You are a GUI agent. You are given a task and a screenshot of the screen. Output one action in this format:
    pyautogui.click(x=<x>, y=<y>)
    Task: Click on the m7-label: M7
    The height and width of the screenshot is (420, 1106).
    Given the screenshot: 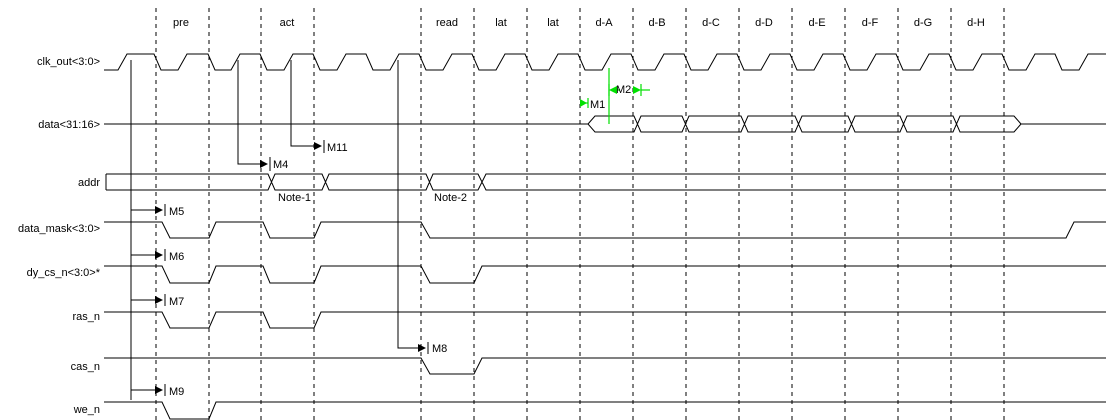 What is the action you would take?
    pyautogui.click(x=176, y=302)
    